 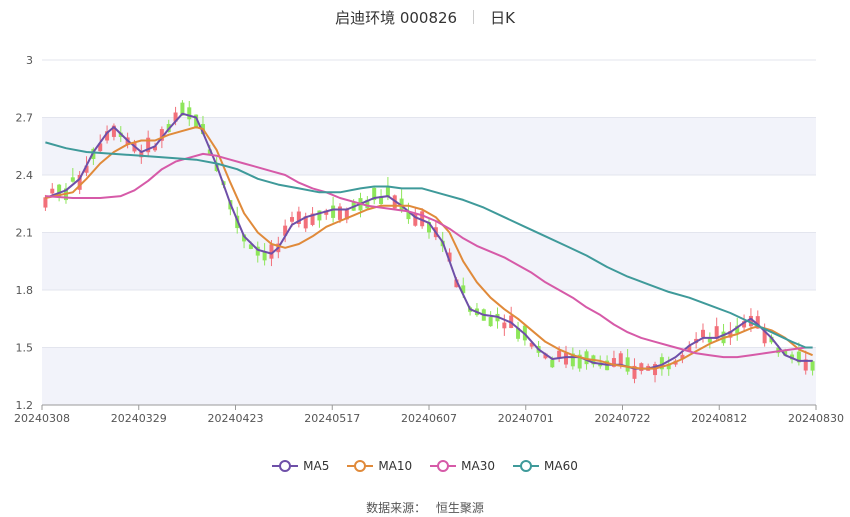 I want to click on x-tick-label: 20240830, so click(x=816, y=418).